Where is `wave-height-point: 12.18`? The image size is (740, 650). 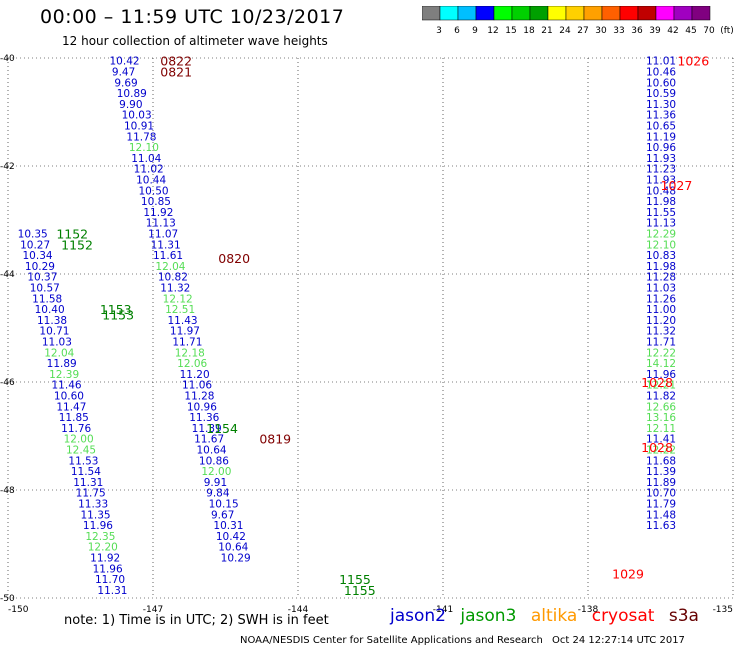 wave-height-point: 12.18 is located at coordinates (190, 353).